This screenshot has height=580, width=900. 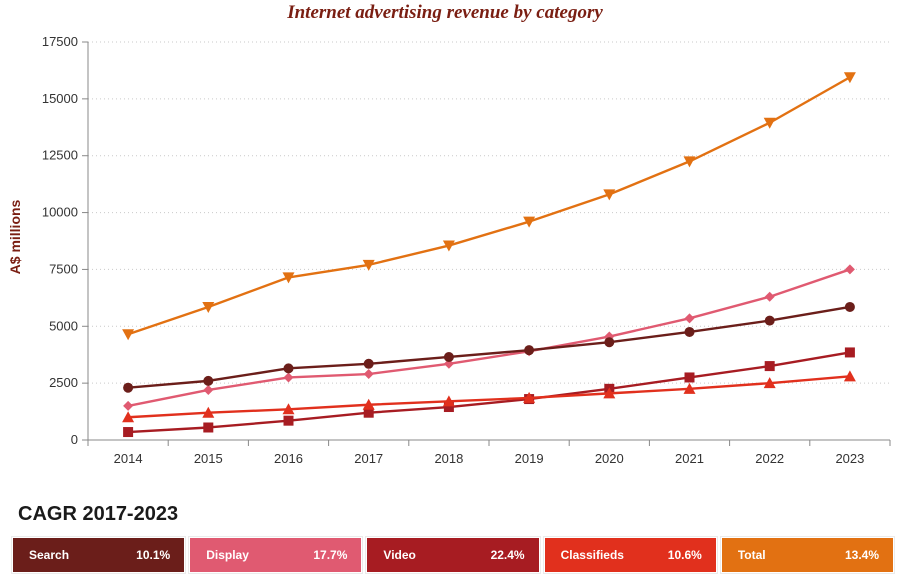 What do you see at coordinates (630, 555) in the screenshot?
I see `cagr-box-classifieds: Classifieds 10.6%` at bounding box center [630, 555].